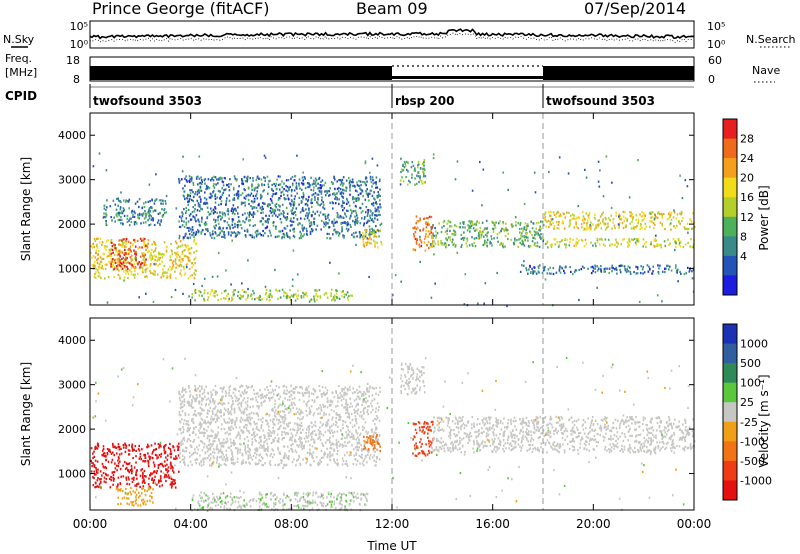 The width and height of the screenshot is (800, 554). I want to click on power-cell-1915, so click(253, 202).